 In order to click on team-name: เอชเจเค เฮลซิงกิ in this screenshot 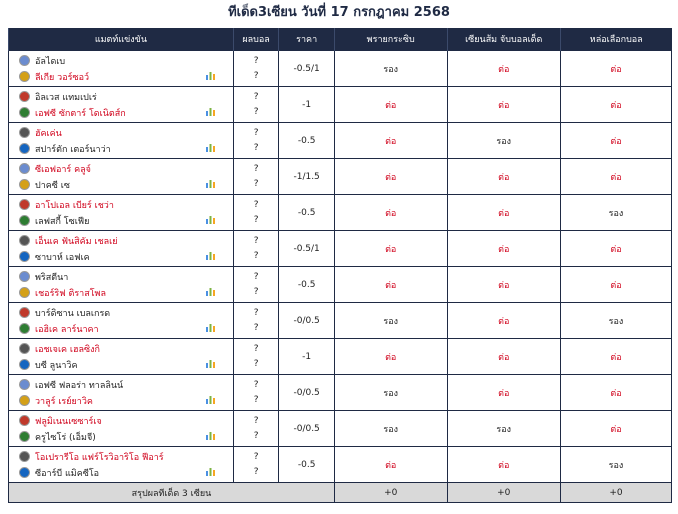, I will do `click(67, 349)`.